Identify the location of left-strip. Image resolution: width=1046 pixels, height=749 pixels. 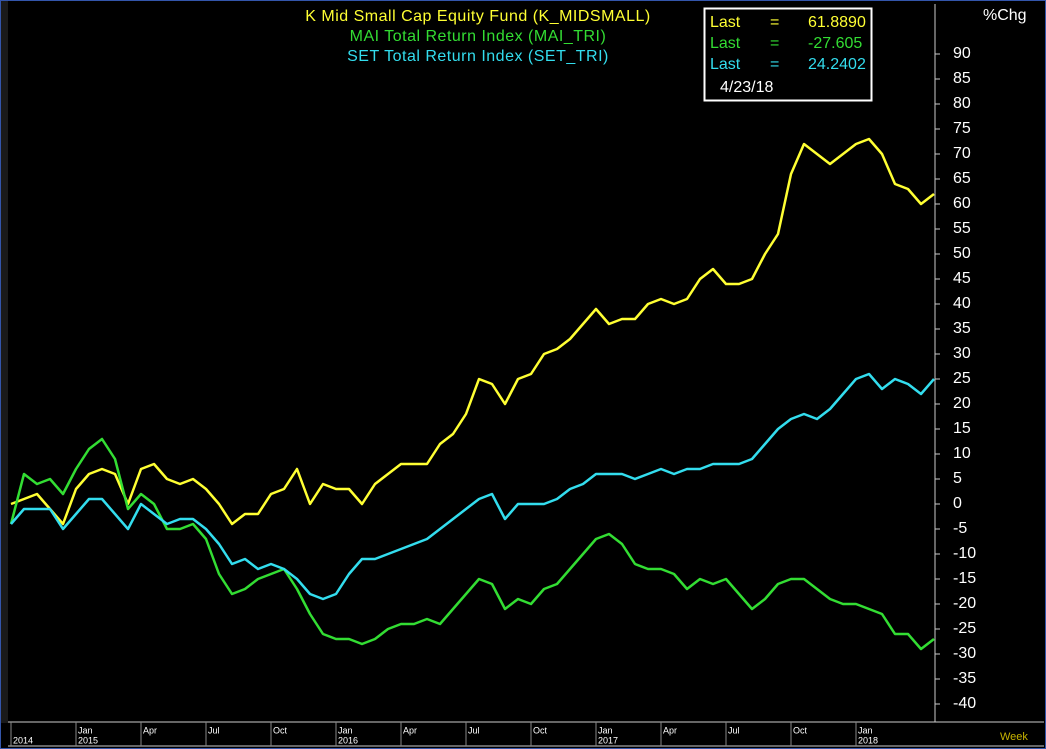
(4, 362).